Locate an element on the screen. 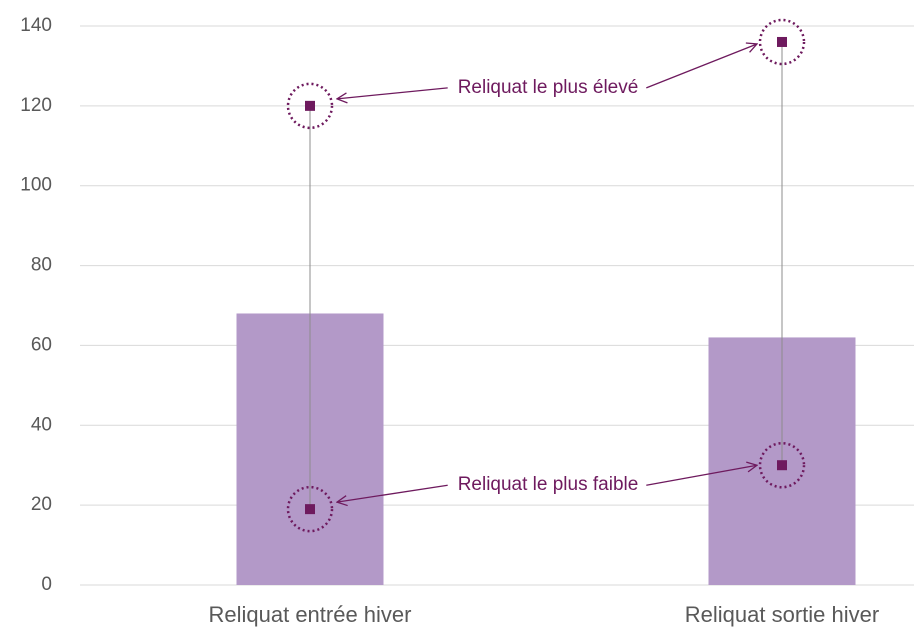  x-tick-label: Reliquat sortie hiver is located at coordinates (782, 614).